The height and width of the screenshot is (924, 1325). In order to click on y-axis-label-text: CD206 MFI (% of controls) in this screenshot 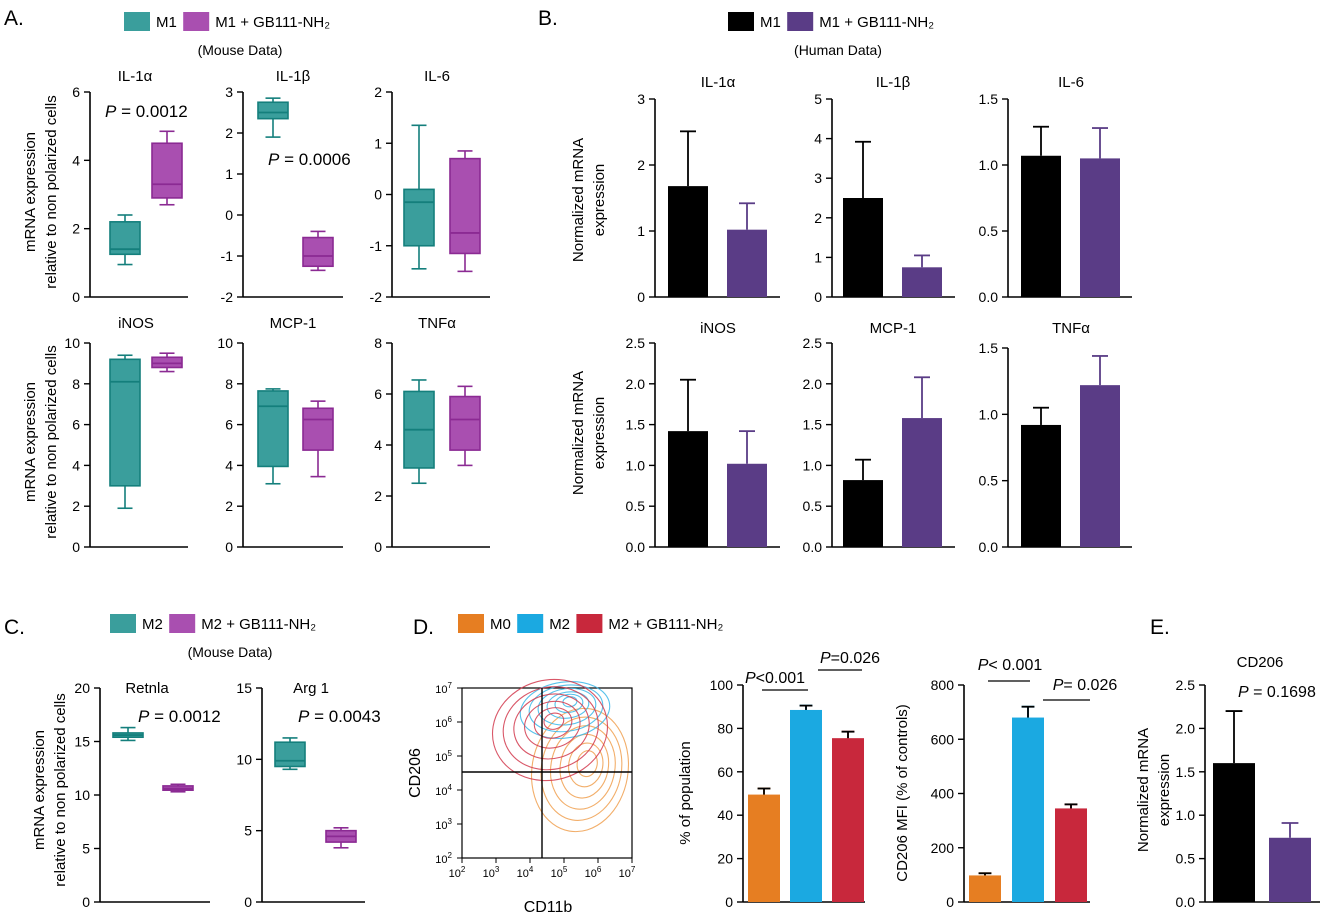, I will do `click(902, 793)`.